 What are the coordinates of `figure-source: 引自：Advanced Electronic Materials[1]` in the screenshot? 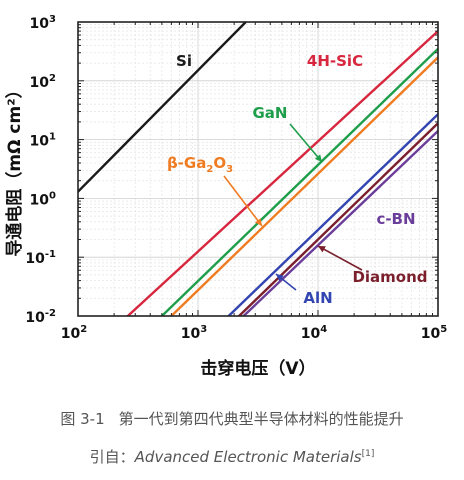 It's located at (232, 456).